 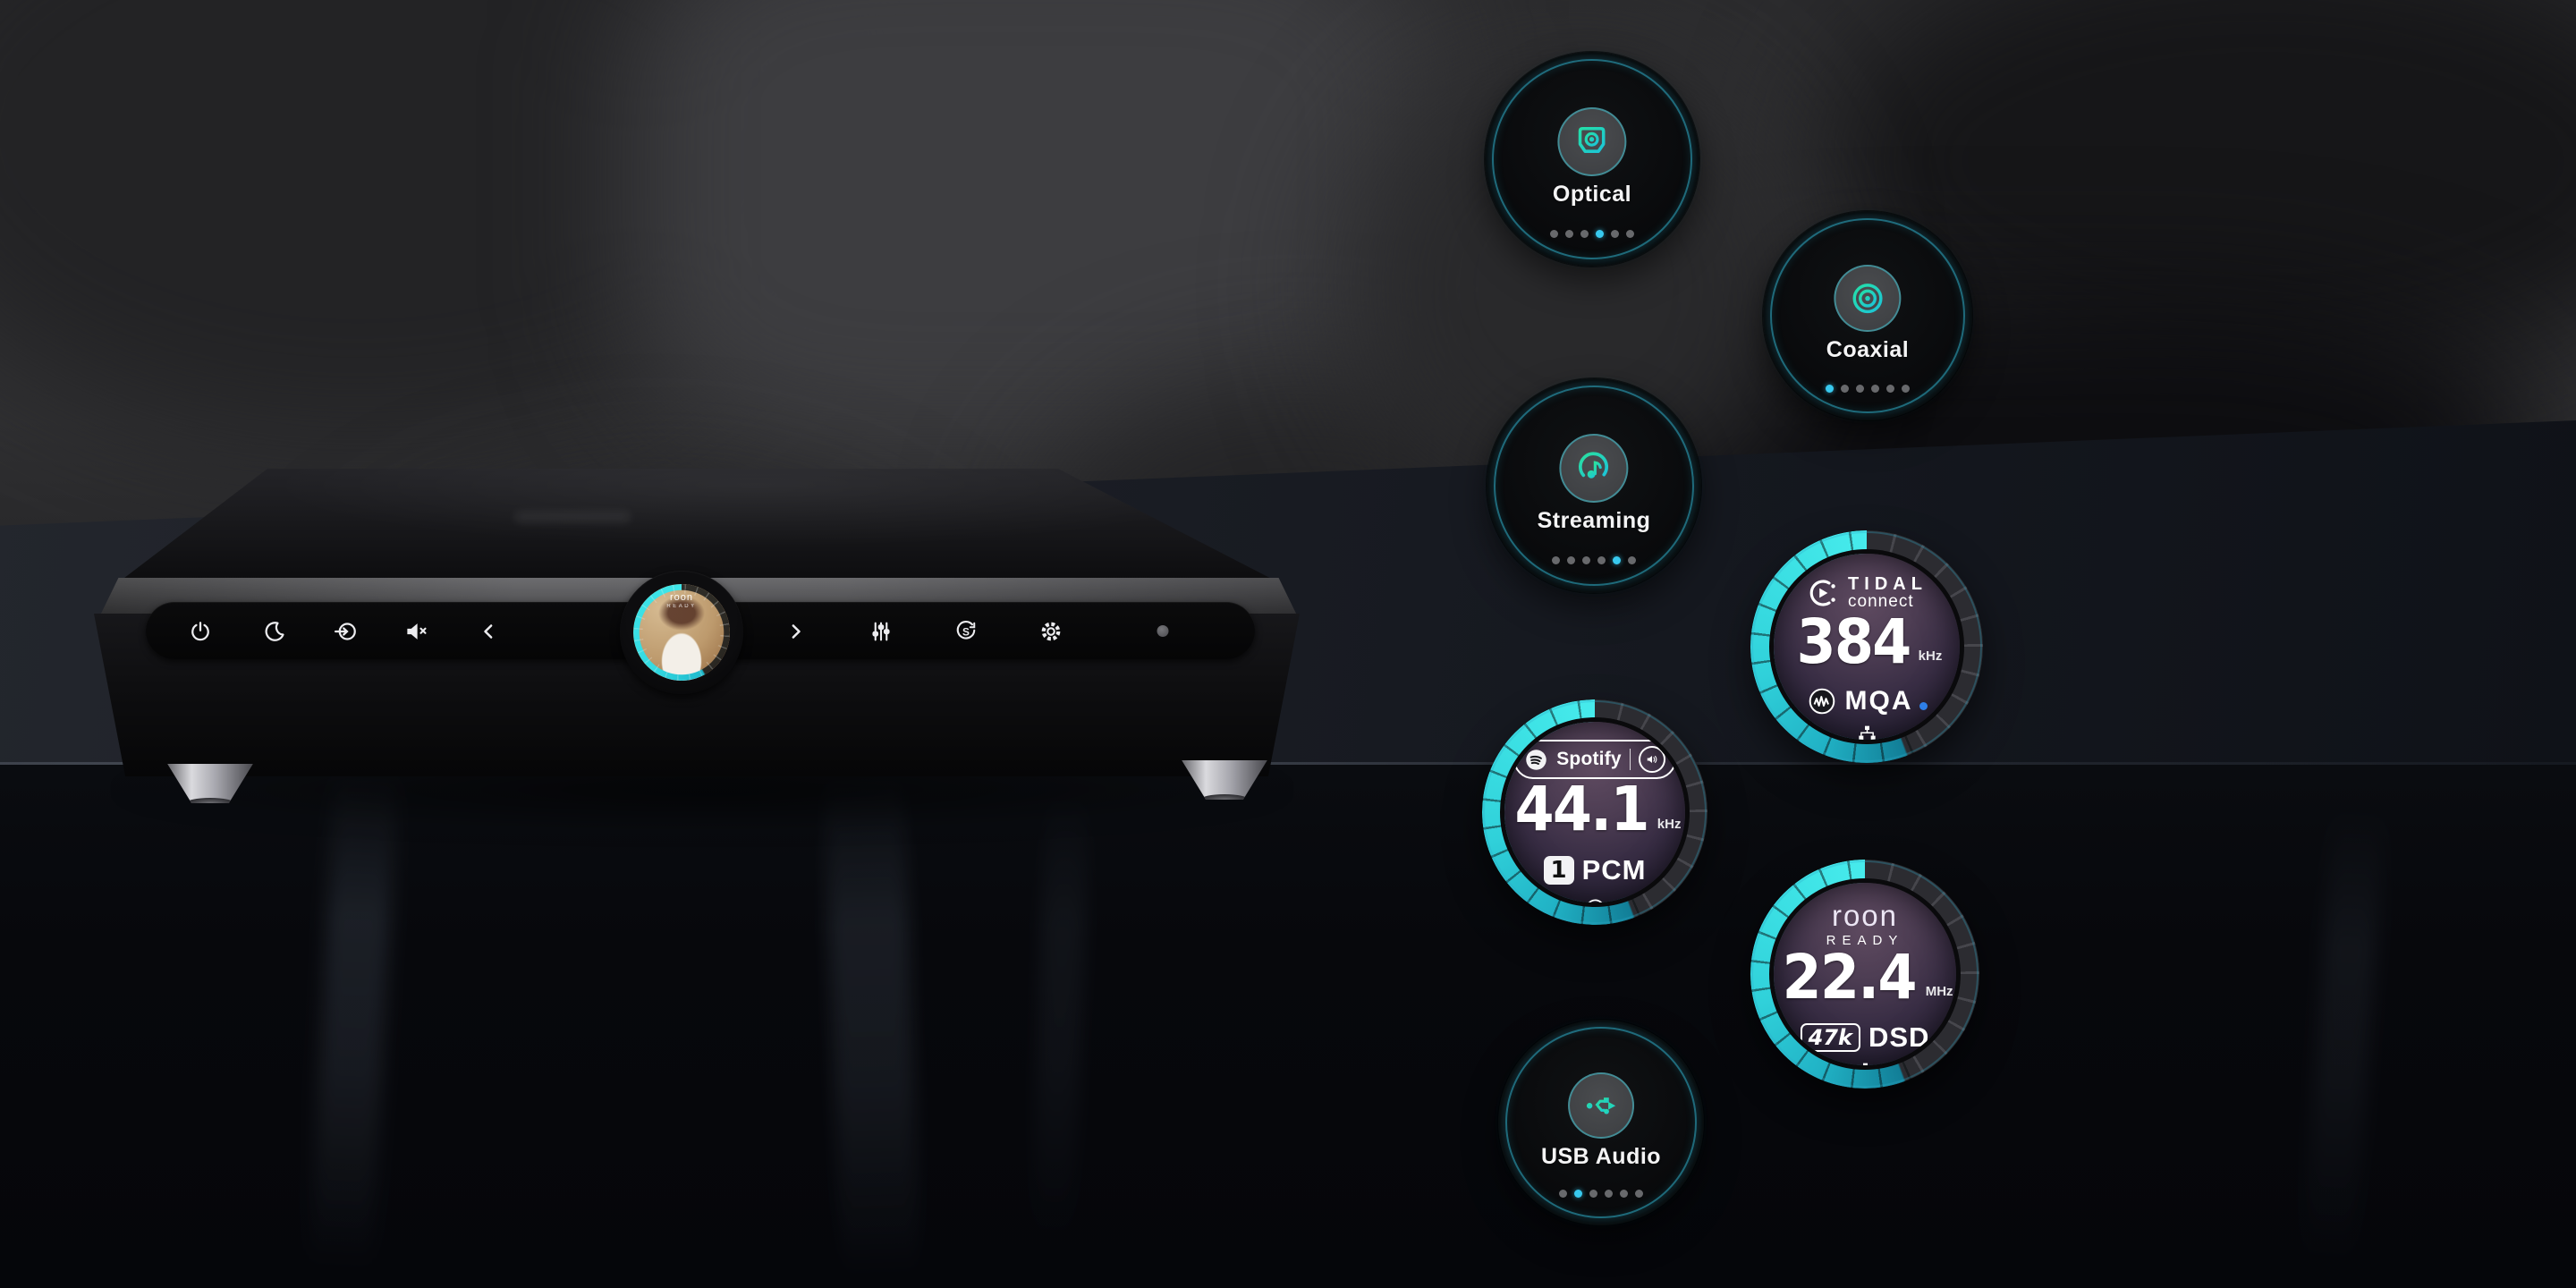 What do you see at coordinates (1878, 701) in the screenshot?
I see `codec-label: MQA` at bounding box center [1878, 701].